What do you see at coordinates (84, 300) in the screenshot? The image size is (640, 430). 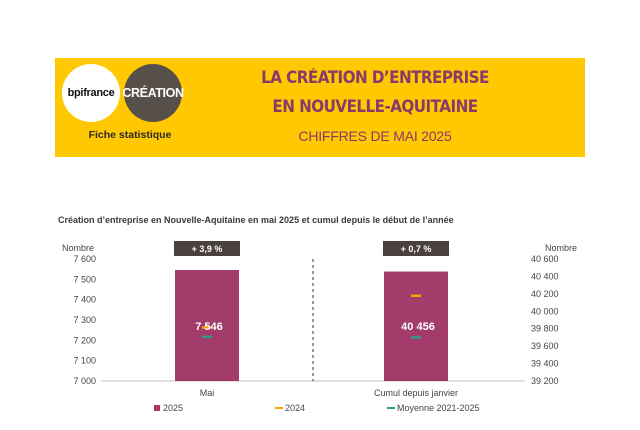 I see `left-tick-label: 7 400` at bounding box center [84, 300].